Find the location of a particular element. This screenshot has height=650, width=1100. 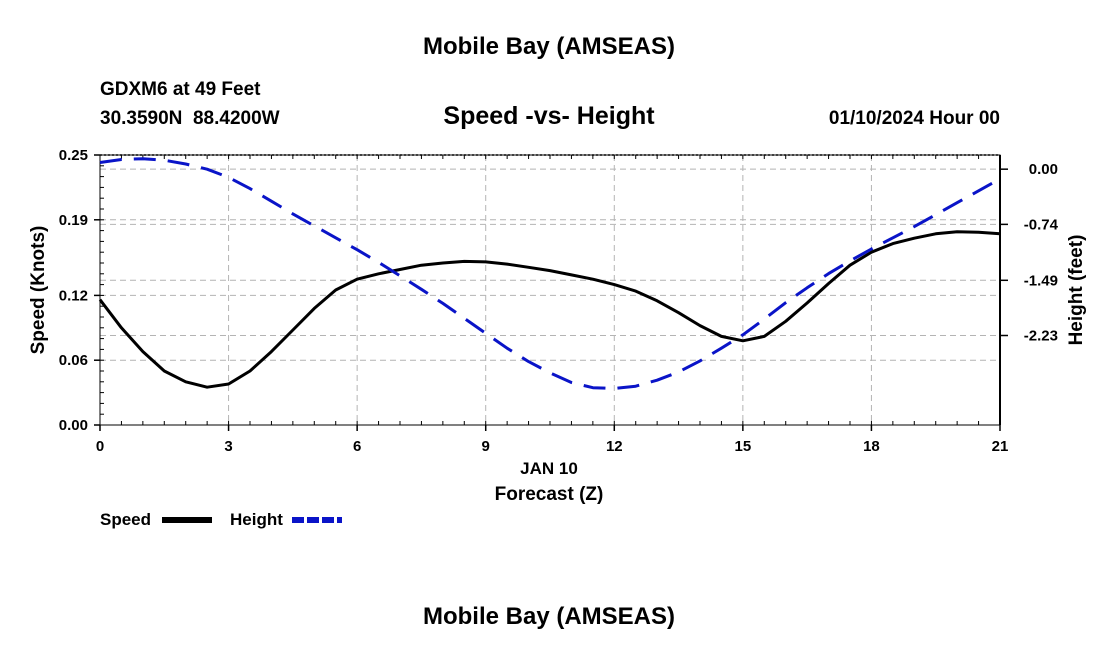

chart-title: Speed -vs- Height is located at coordinates (549, 116).